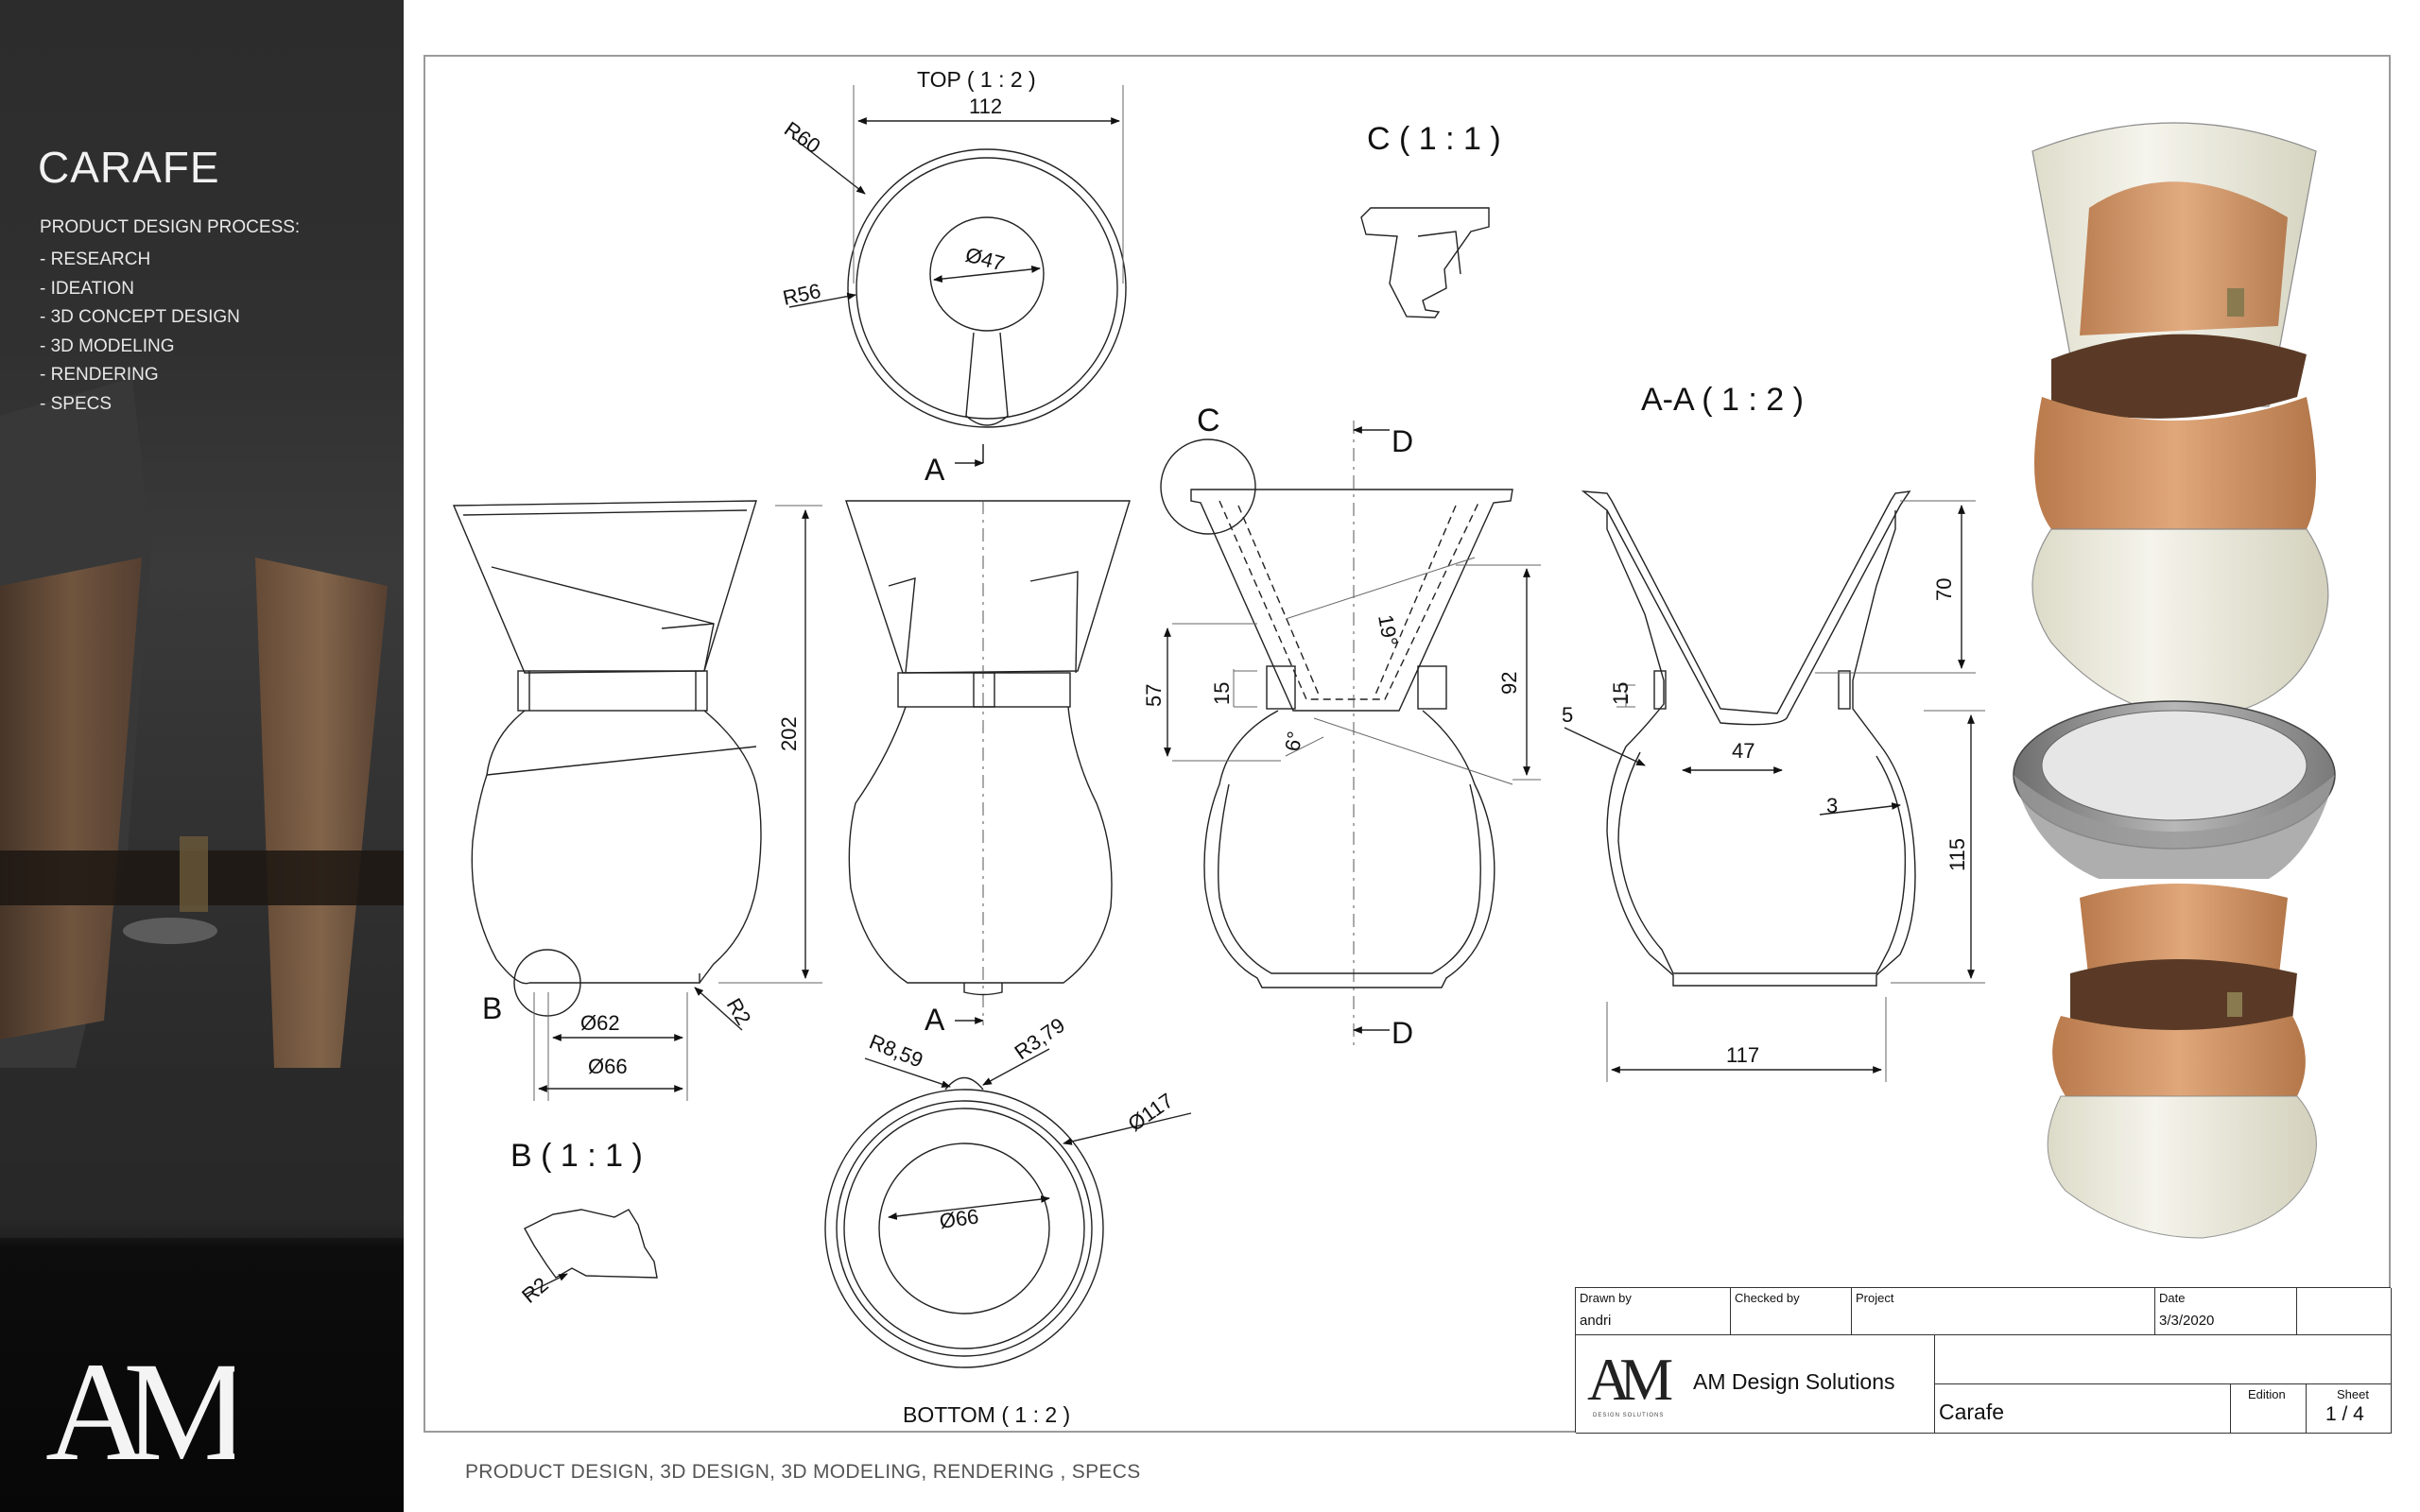  Describe the element at coordinates (107, 345) in the screenshot. I see `process-step: - 3D MODELING` at that location.